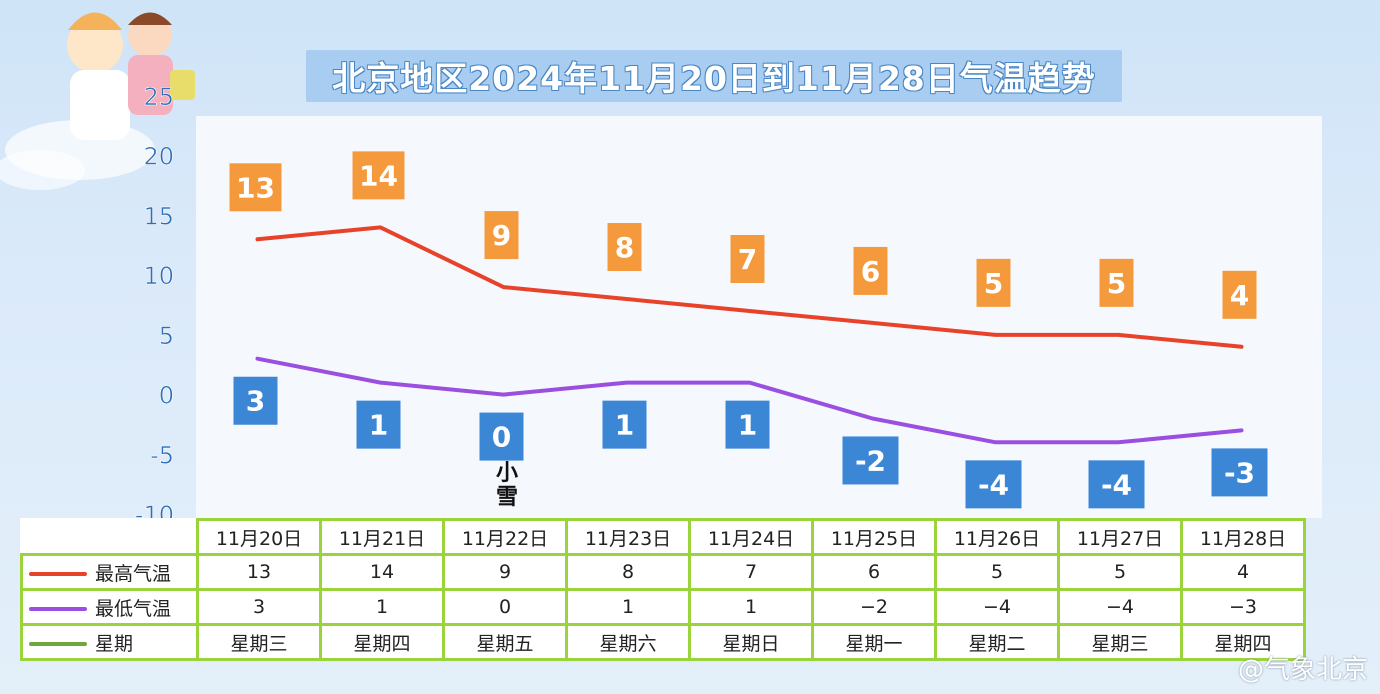 The height and width of the screenshot is (694, 1380). What do you see at coordinates (874, 537) in the screenshot?
I see `table-date-cell: 11月25日` at bounding box center [874, 537].